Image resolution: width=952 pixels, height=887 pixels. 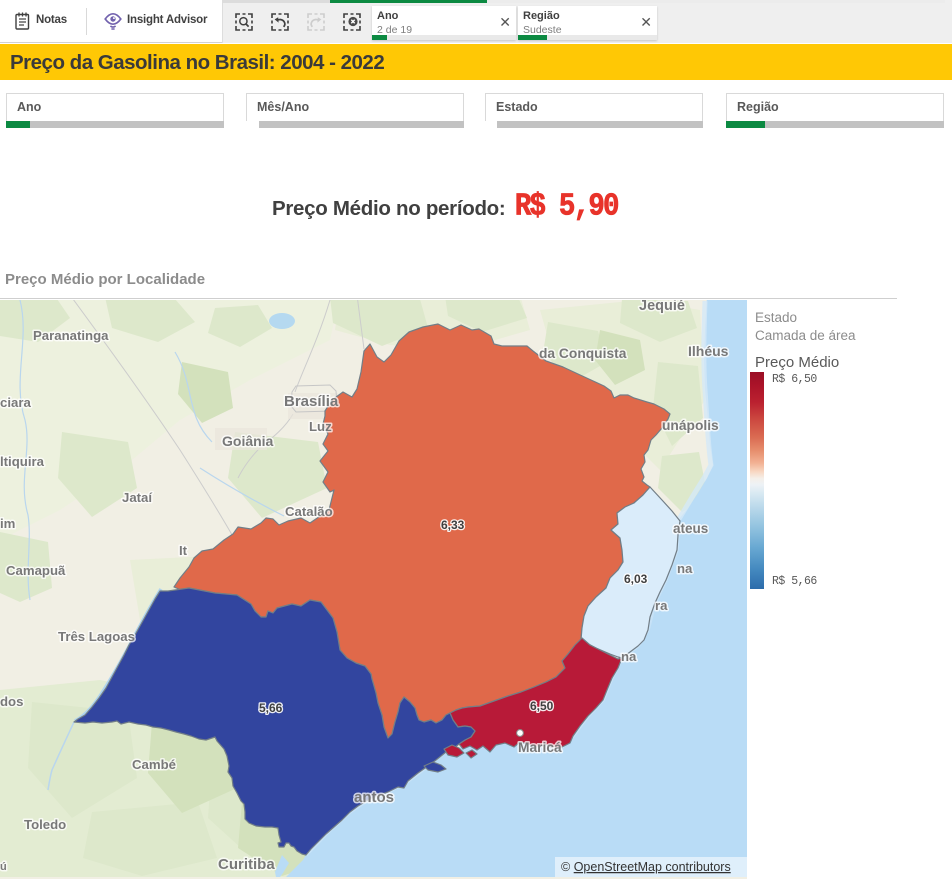 What do you see at coordinates (661, 605) in the screenshot?
I see `svg-text: ra` at bounding box center [661, 605].